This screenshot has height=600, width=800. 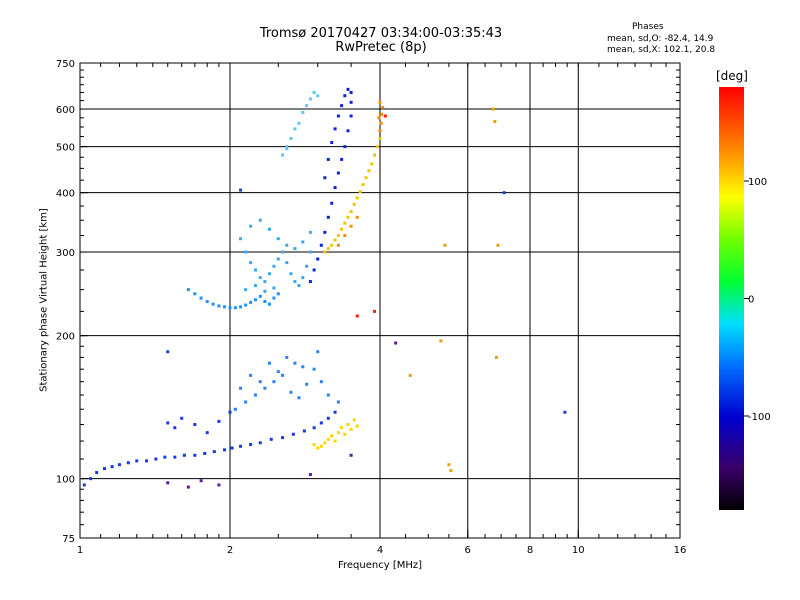 I want to click on chart-title: Tromsø 20170427 03:34:00-03:35:43, so click(x=381, y=33).